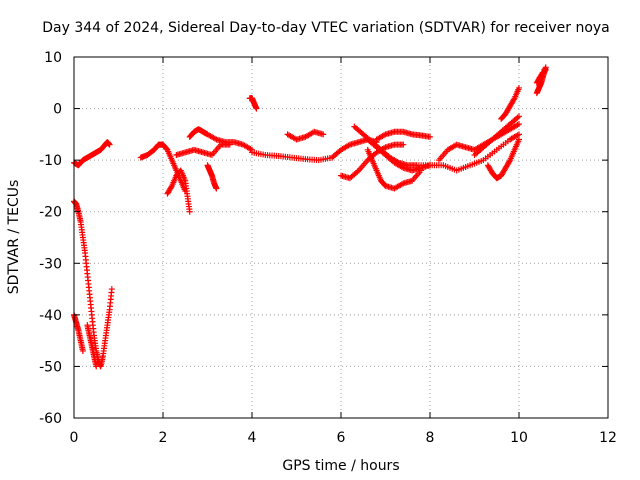 Image resolution: width=640 pixels, height=480 pixels. Describe the element at coordinates (340, 466) in the screenshot. I see `x-axis-label: GPS time / hours` at that location.